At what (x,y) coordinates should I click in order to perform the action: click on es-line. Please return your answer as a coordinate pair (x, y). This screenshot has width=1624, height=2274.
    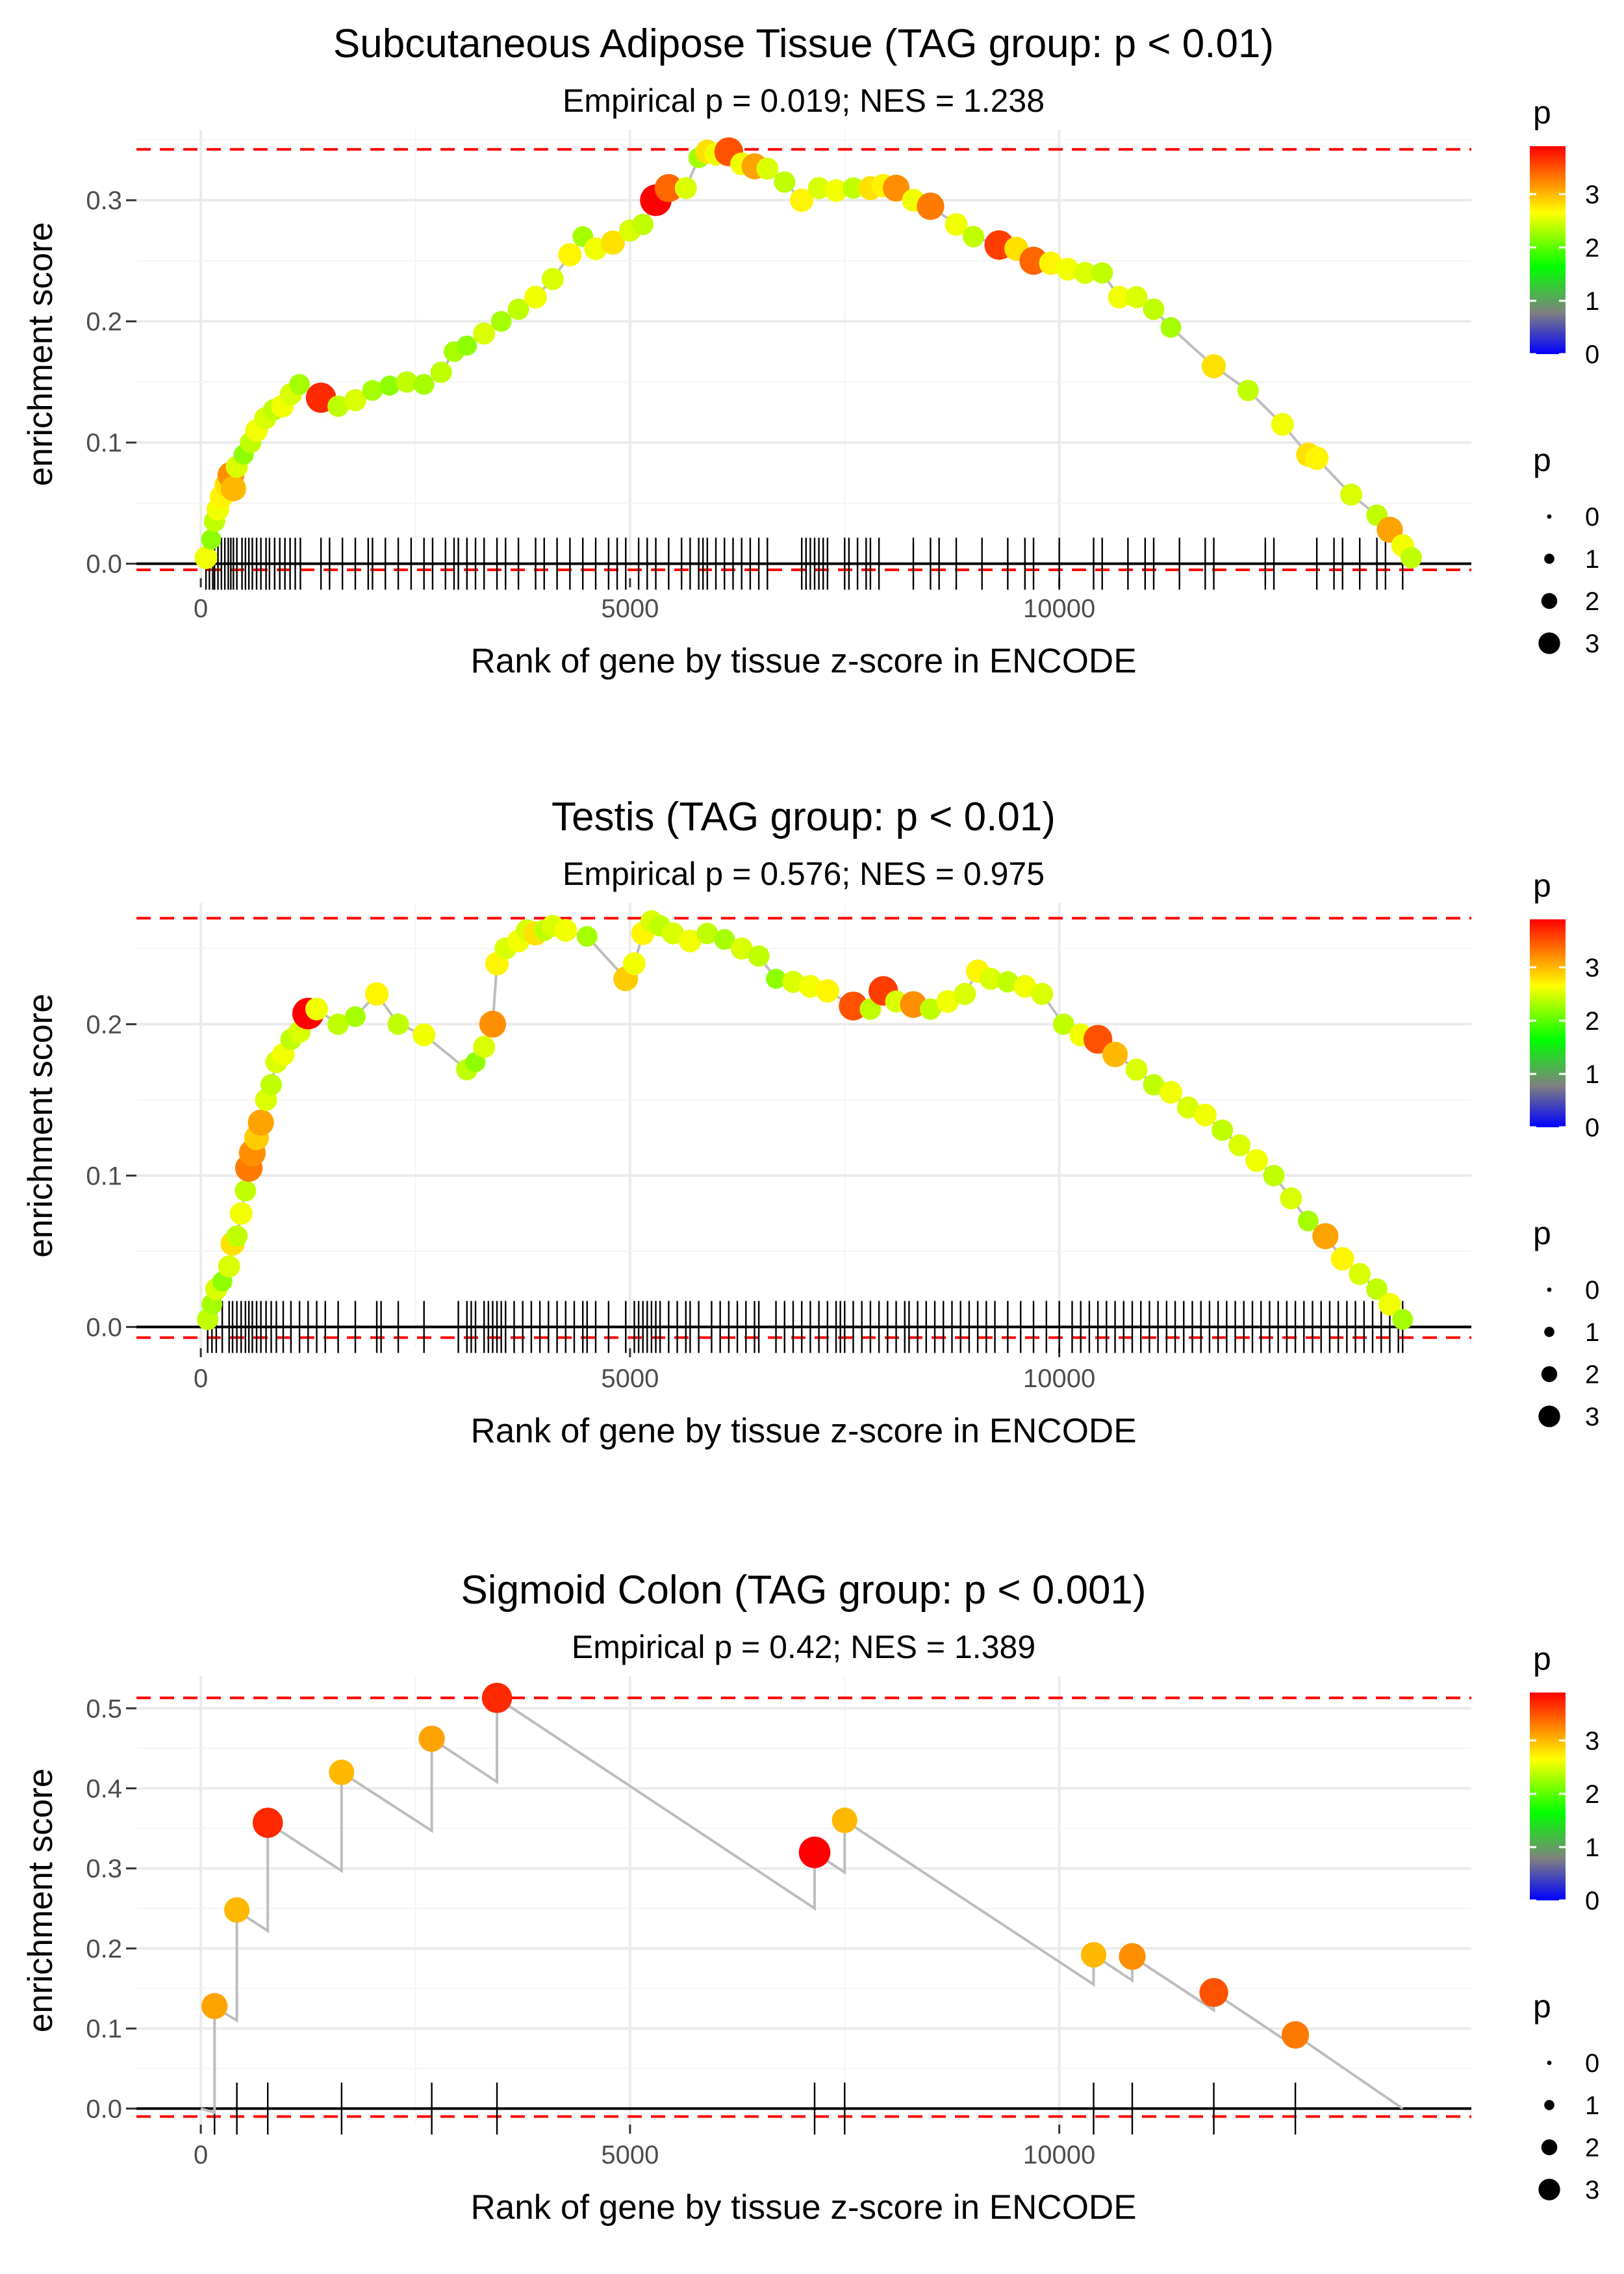
    Looking at the image, I should click on (806, 357).